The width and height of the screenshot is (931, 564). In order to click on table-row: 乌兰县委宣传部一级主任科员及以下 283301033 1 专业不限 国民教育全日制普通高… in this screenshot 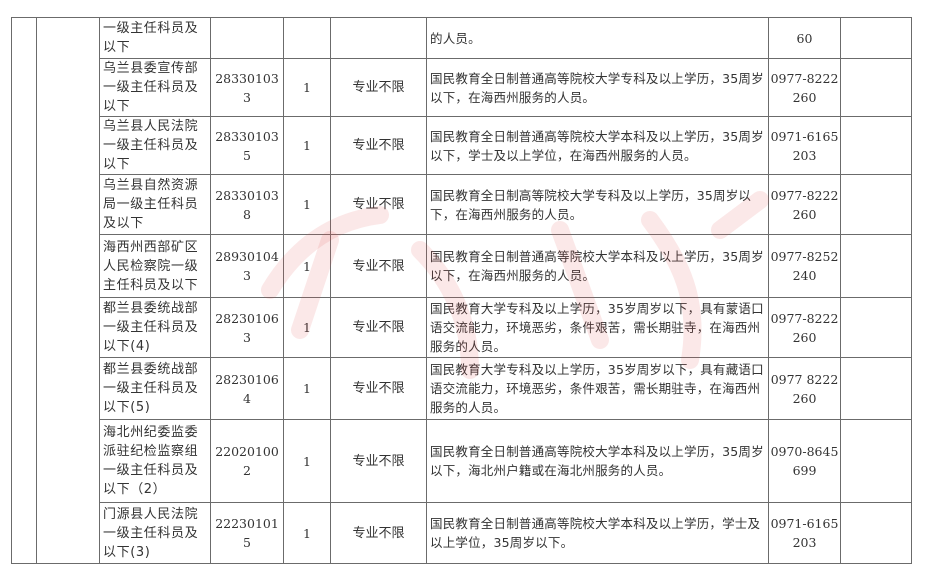, I will do `click(462, 87)`.